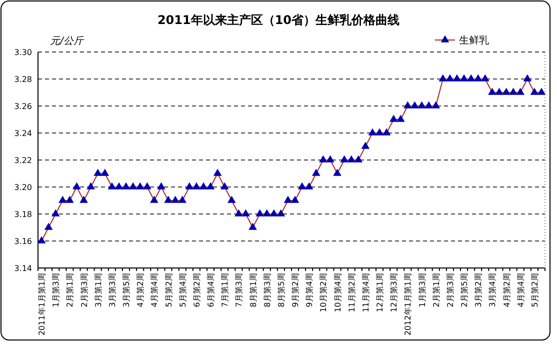 This screenshot has width=557, height=345. What do you see at coordinates (365, 292) in the screenshot?
I see `x-tick-label: 11月第4周` at bounding box center [365, 292].